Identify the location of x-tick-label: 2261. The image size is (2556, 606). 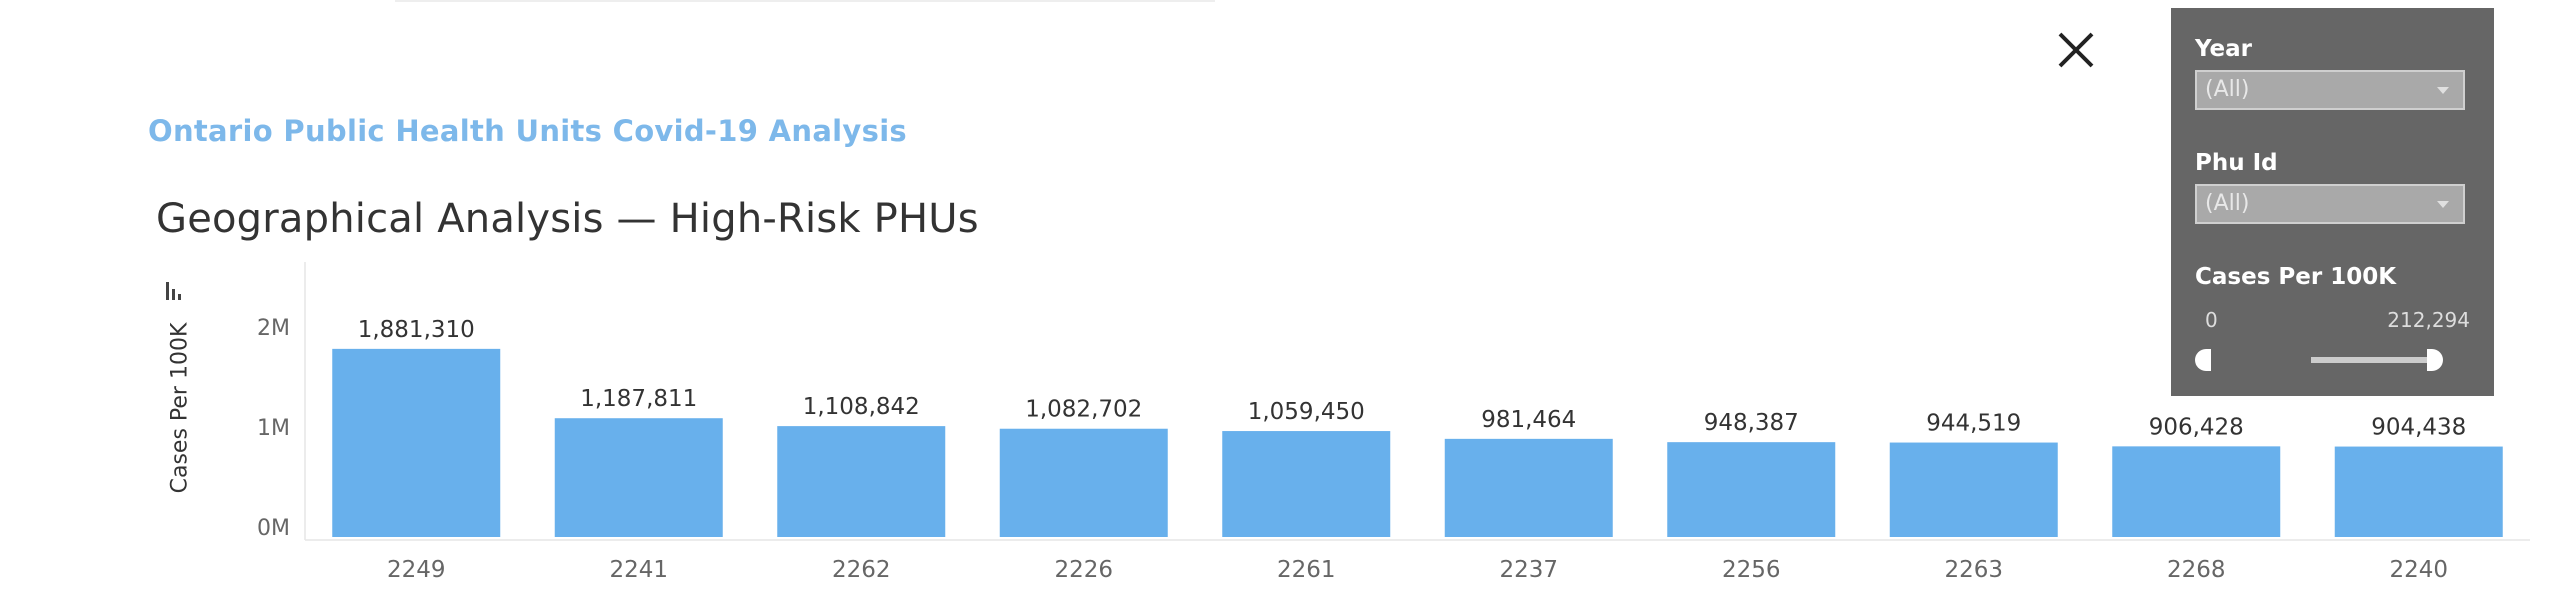
(1306, 570).